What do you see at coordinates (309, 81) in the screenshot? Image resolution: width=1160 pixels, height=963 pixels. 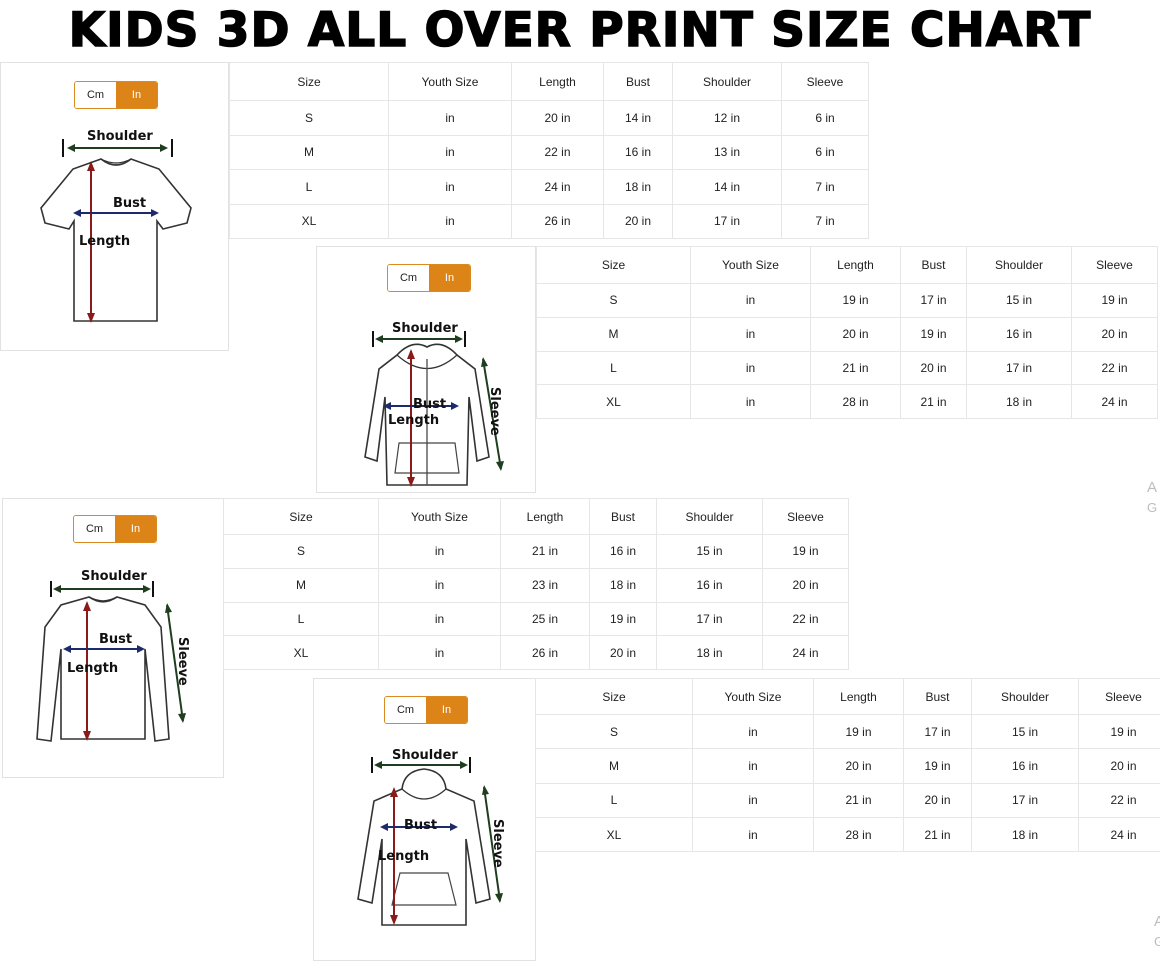 I see `column-header: Size` at bounding box center [309, 81].